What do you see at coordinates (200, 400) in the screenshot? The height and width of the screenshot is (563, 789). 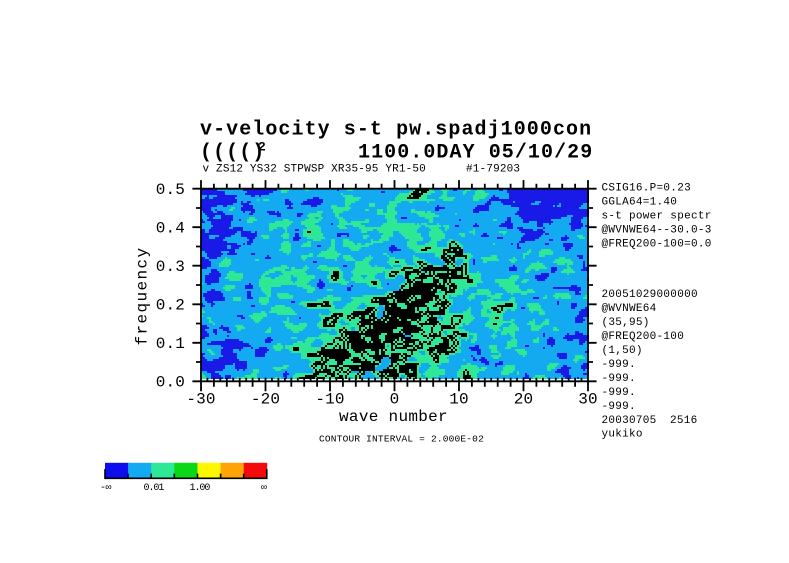 I see `svg-text: -30` at bounding box center [200, 400].